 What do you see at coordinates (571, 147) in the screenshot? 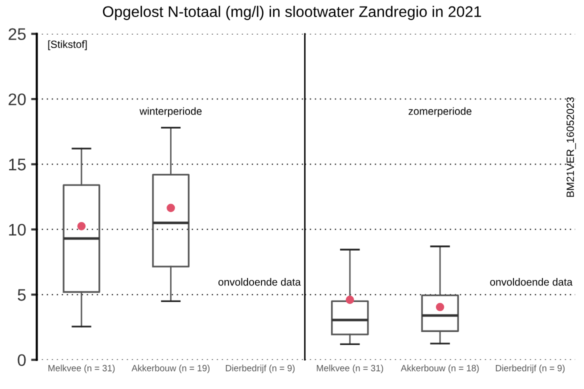
I see `annotation: BM21VER_16052023` at bounding box center [571, 147].